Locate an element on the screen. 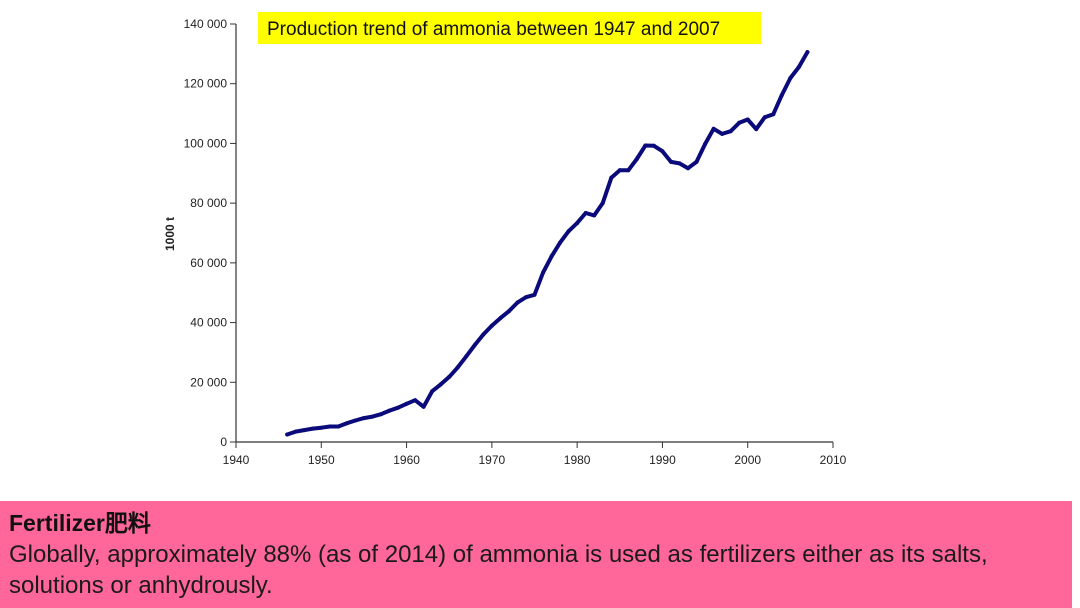  y-axis-title: 1000 t is located at coordinates (170, 234).